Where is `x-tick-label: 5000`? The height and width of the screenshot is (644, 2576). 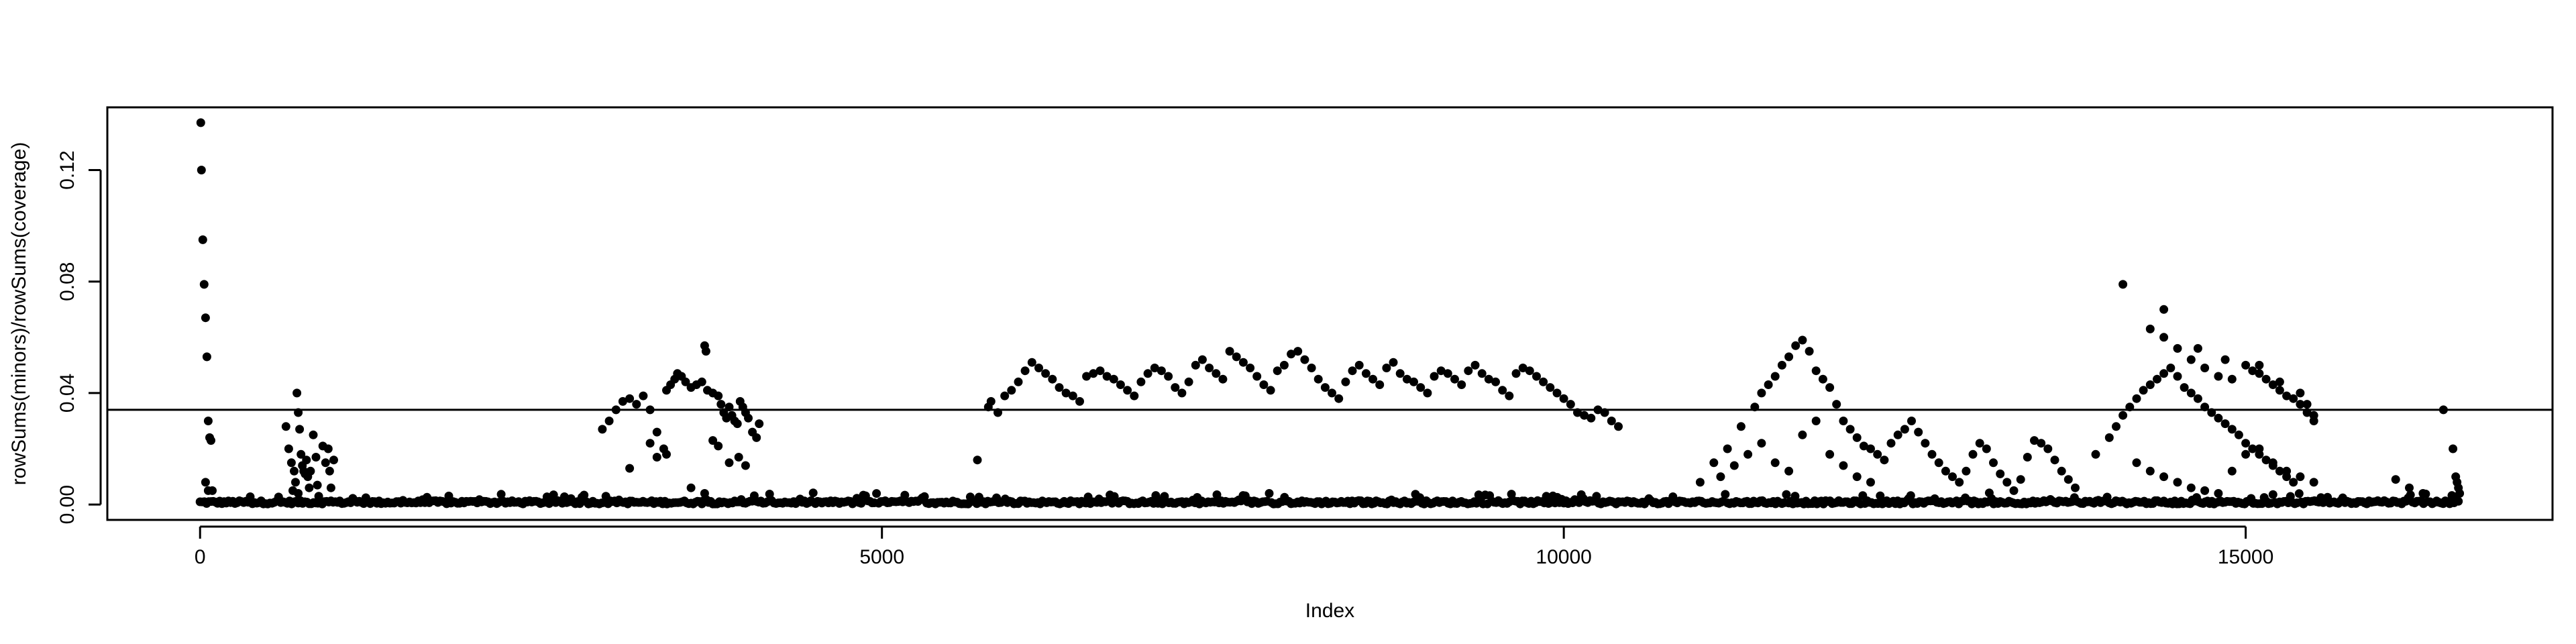
x-tick-label: 5000 is located at coordinates (881, 557).